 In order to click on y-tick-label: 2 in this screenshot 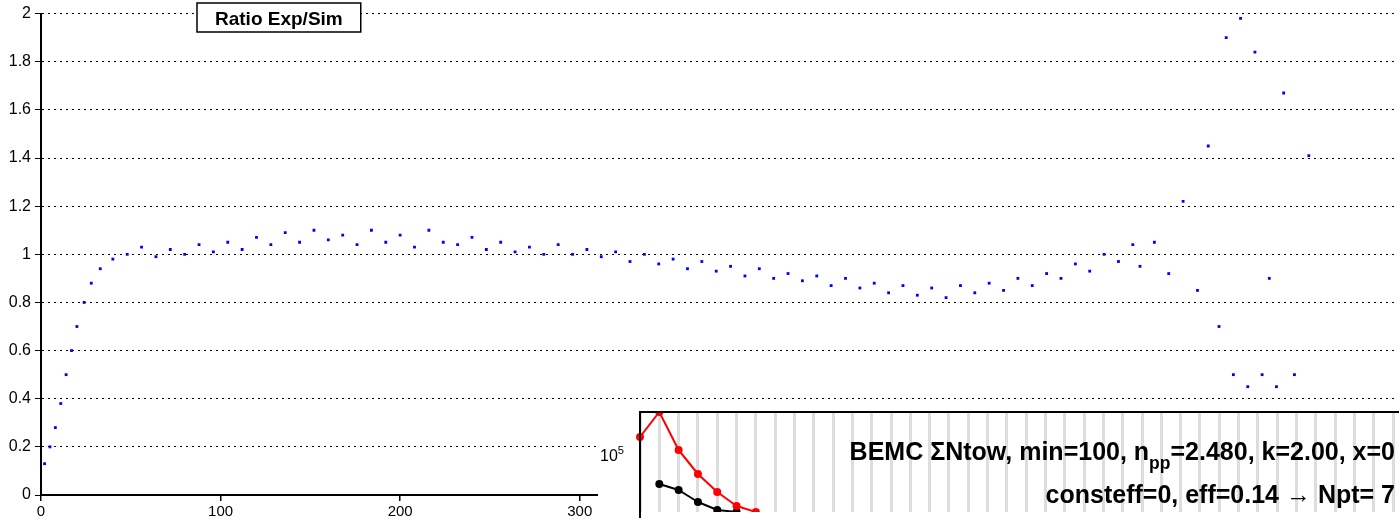, I will do `click(27, 13)`.